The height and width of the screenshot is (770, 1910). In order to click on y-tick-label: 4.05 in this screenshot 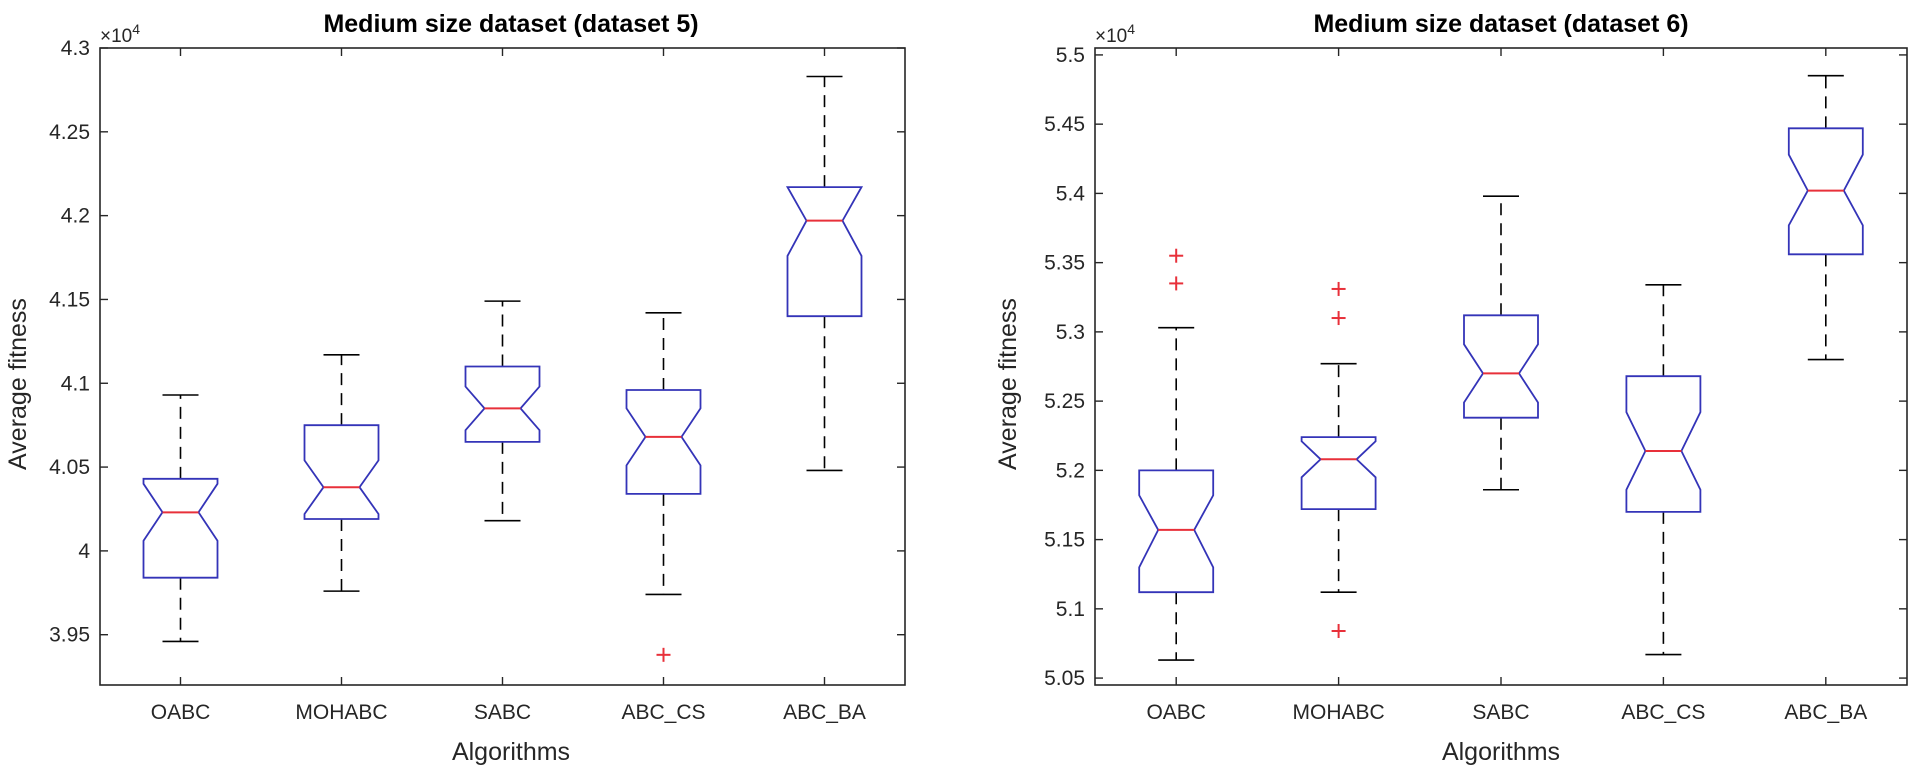, I will do `click(69, 467)`.